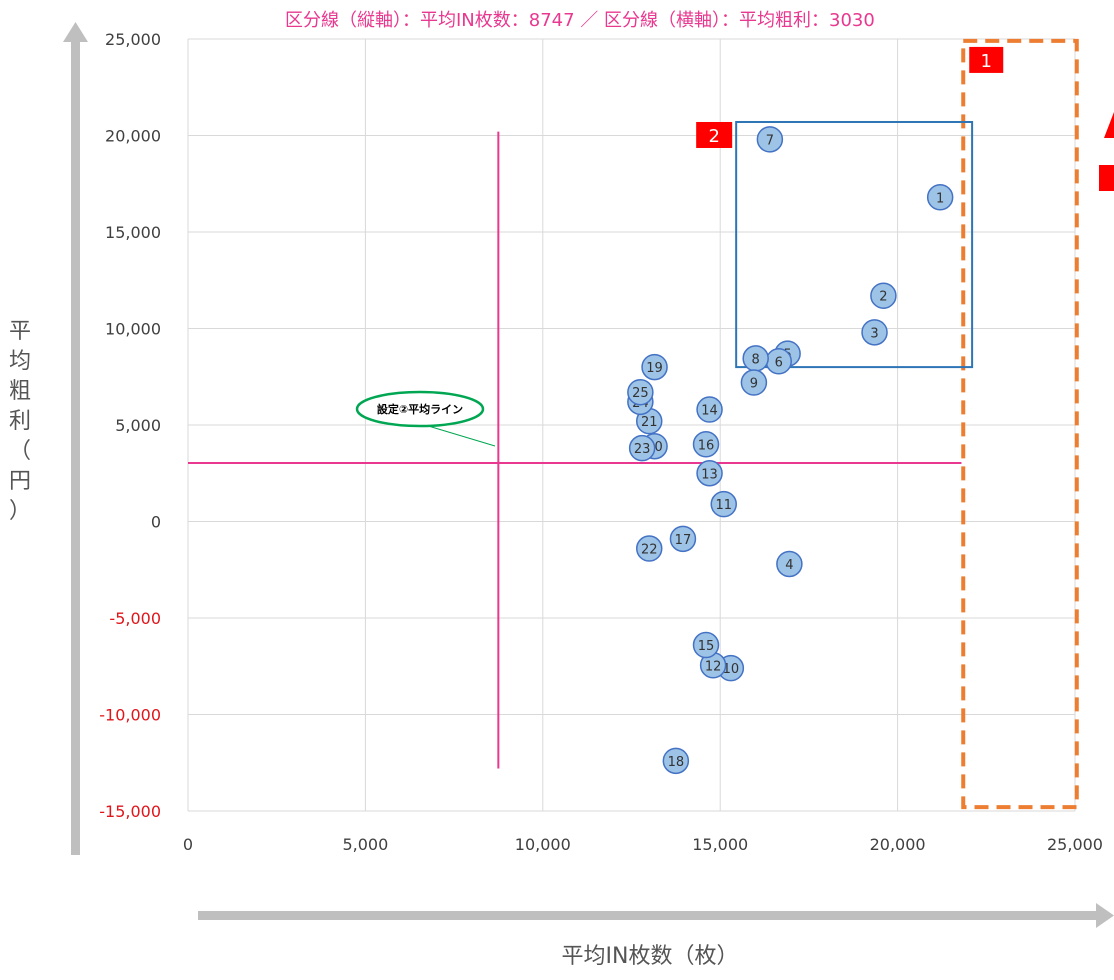  What do you see at coordinates (720, 844) in the screenshot?
I see `x-tick-label: 15,000` at bounding box center [720, 844].